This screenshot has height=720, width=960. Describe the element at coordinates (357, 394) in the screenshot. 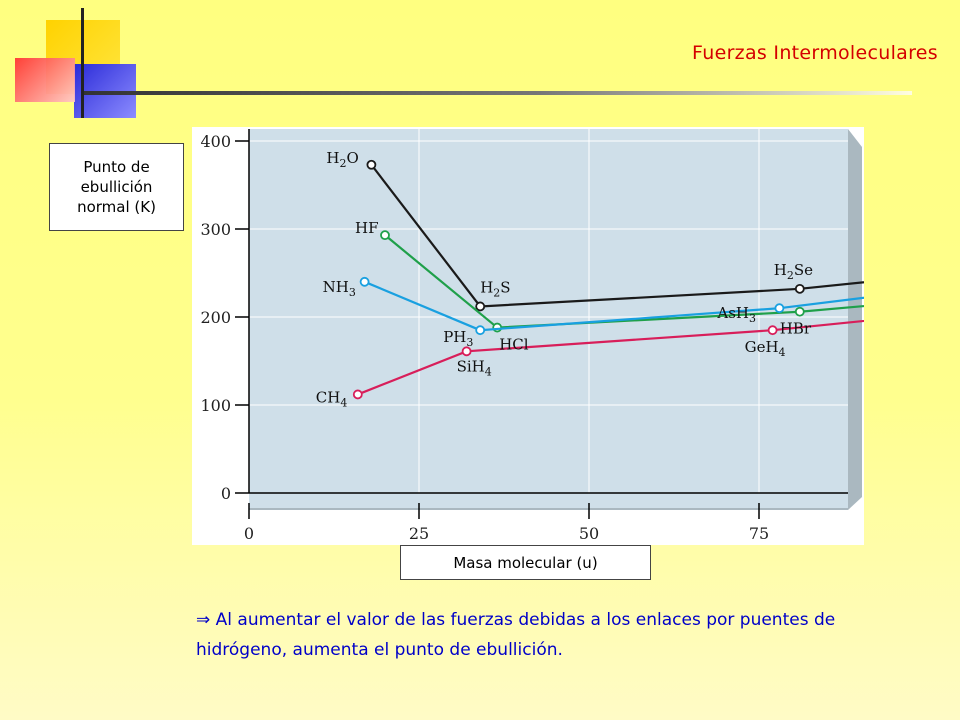

I see `data-point-ch4` at that location.